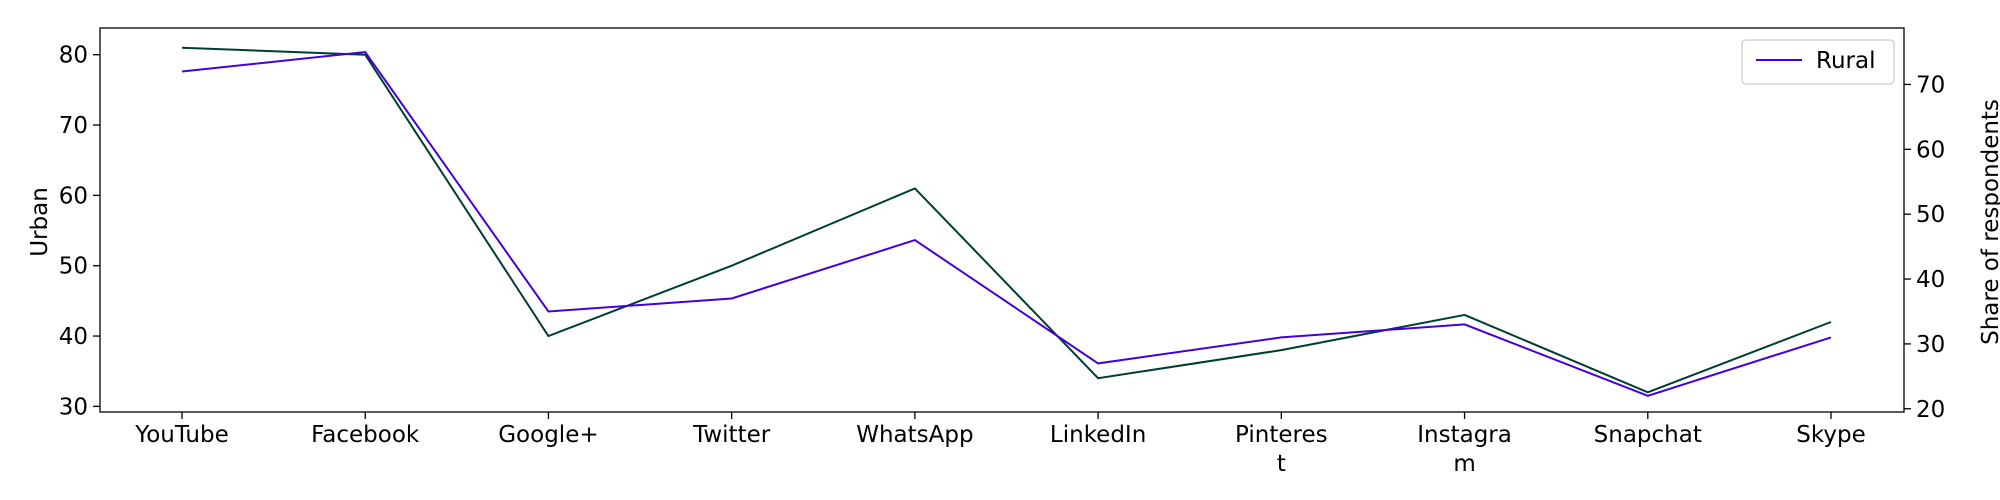 This screenshot has width=2000, height=500. I want to click on legend: Rural, so click(1818, 62).